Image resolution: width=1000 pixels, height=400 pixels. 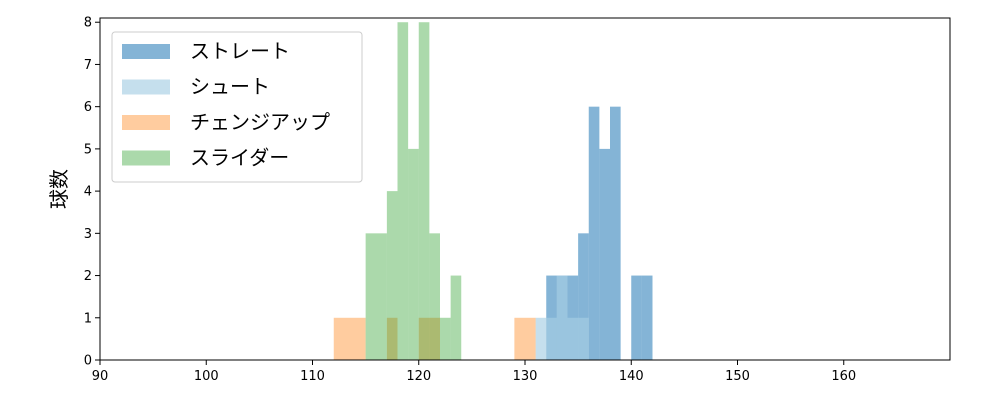 I want to click on x-tick-label: 100, so click(x=206, y=376).